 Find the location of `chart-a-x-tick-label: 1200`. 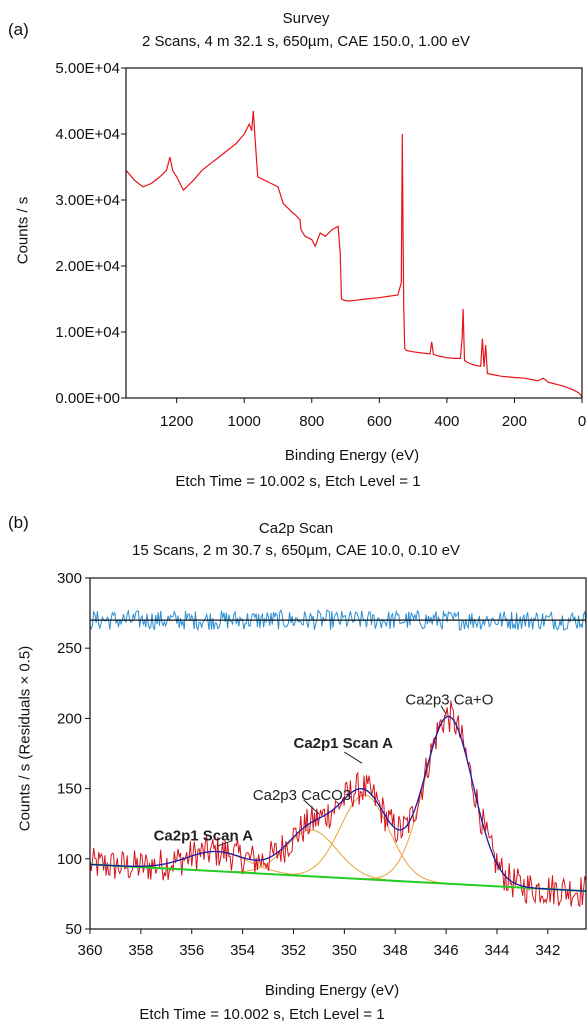

chart-a-x-tick-label: 1200 is located at coordinates (176, 421).